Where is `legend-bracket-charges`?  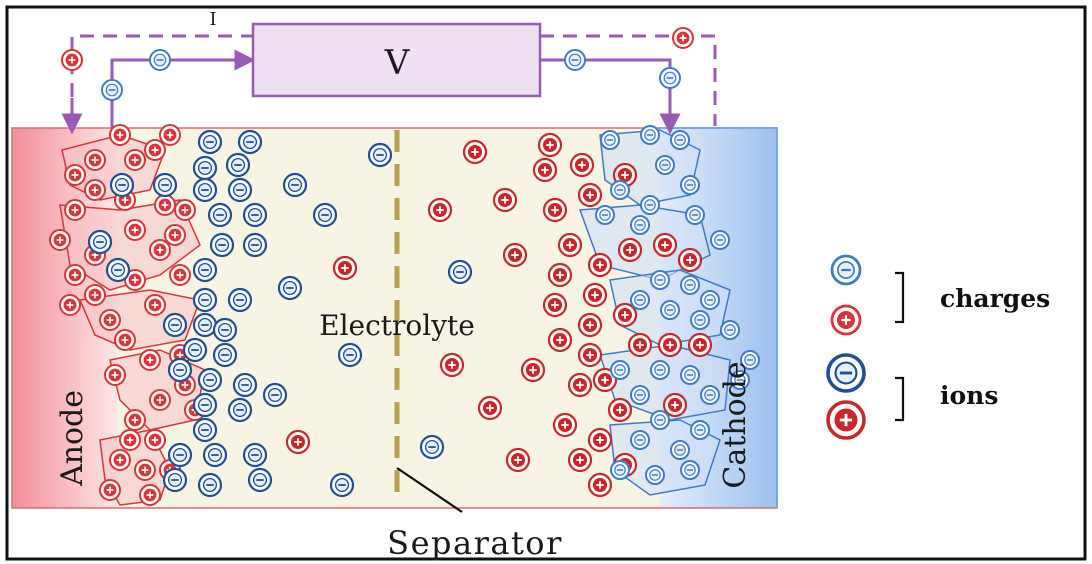
legend-bracket-charges is located at coordinates (900, 297).